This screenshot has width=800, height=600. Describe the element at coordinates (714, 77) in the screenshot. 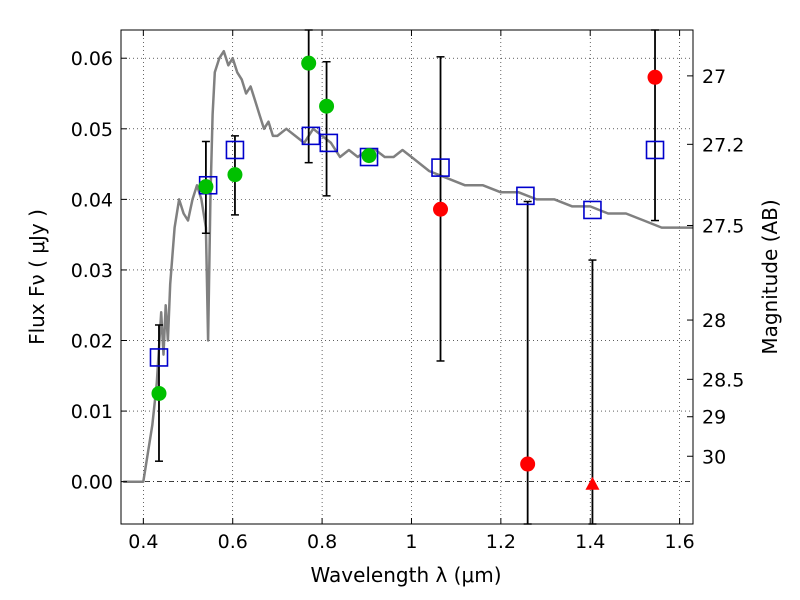

I see `magnitude-tick-label: 27` at that location.